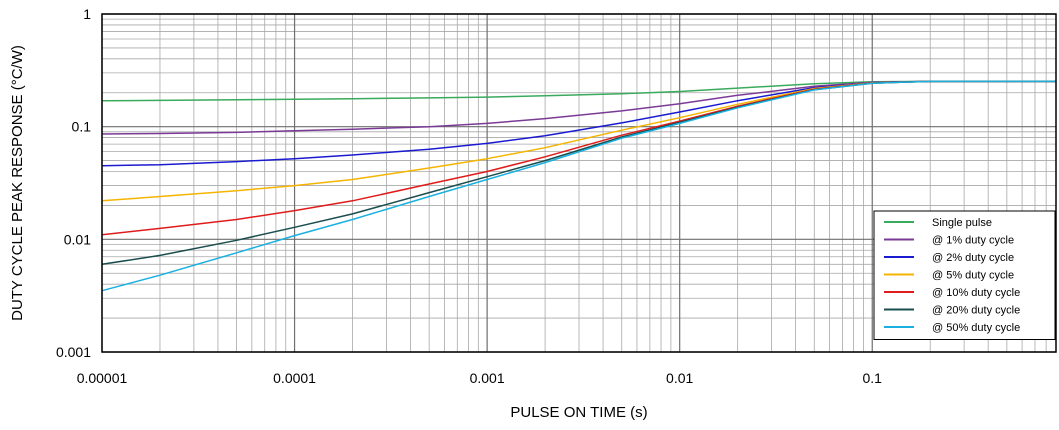  Describe the element at coordinates (679, 378) in the screenshot. I see `x-tick-label: 0.01` at that location.